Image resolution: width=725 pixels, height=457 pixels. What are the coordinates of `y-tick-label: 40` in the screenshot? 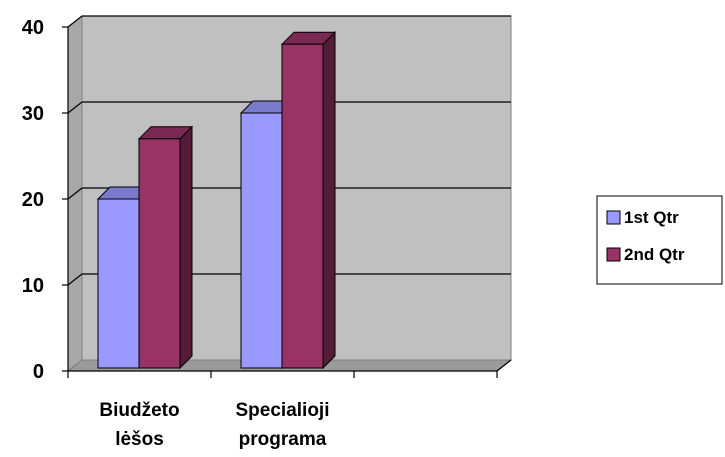 It's located at (33, 28).